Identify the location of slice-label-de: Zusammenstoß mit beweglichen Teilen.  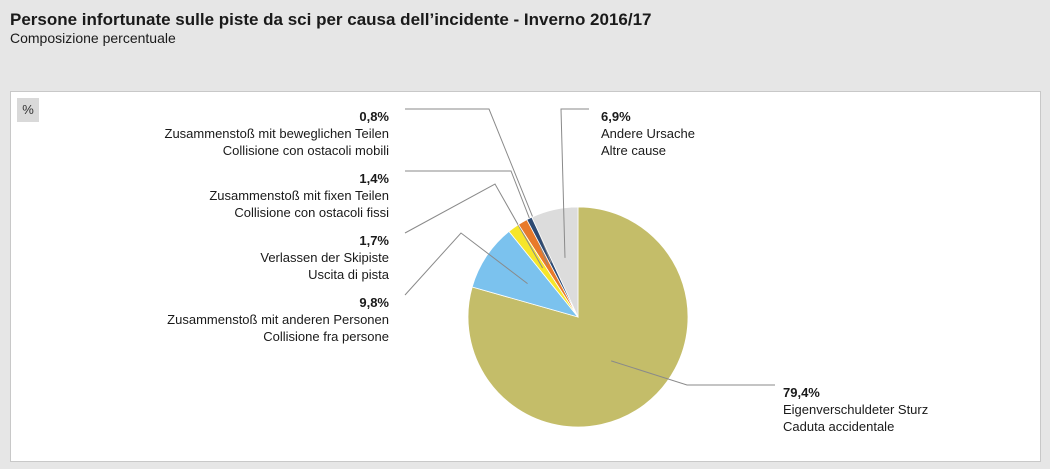
(277, 133).